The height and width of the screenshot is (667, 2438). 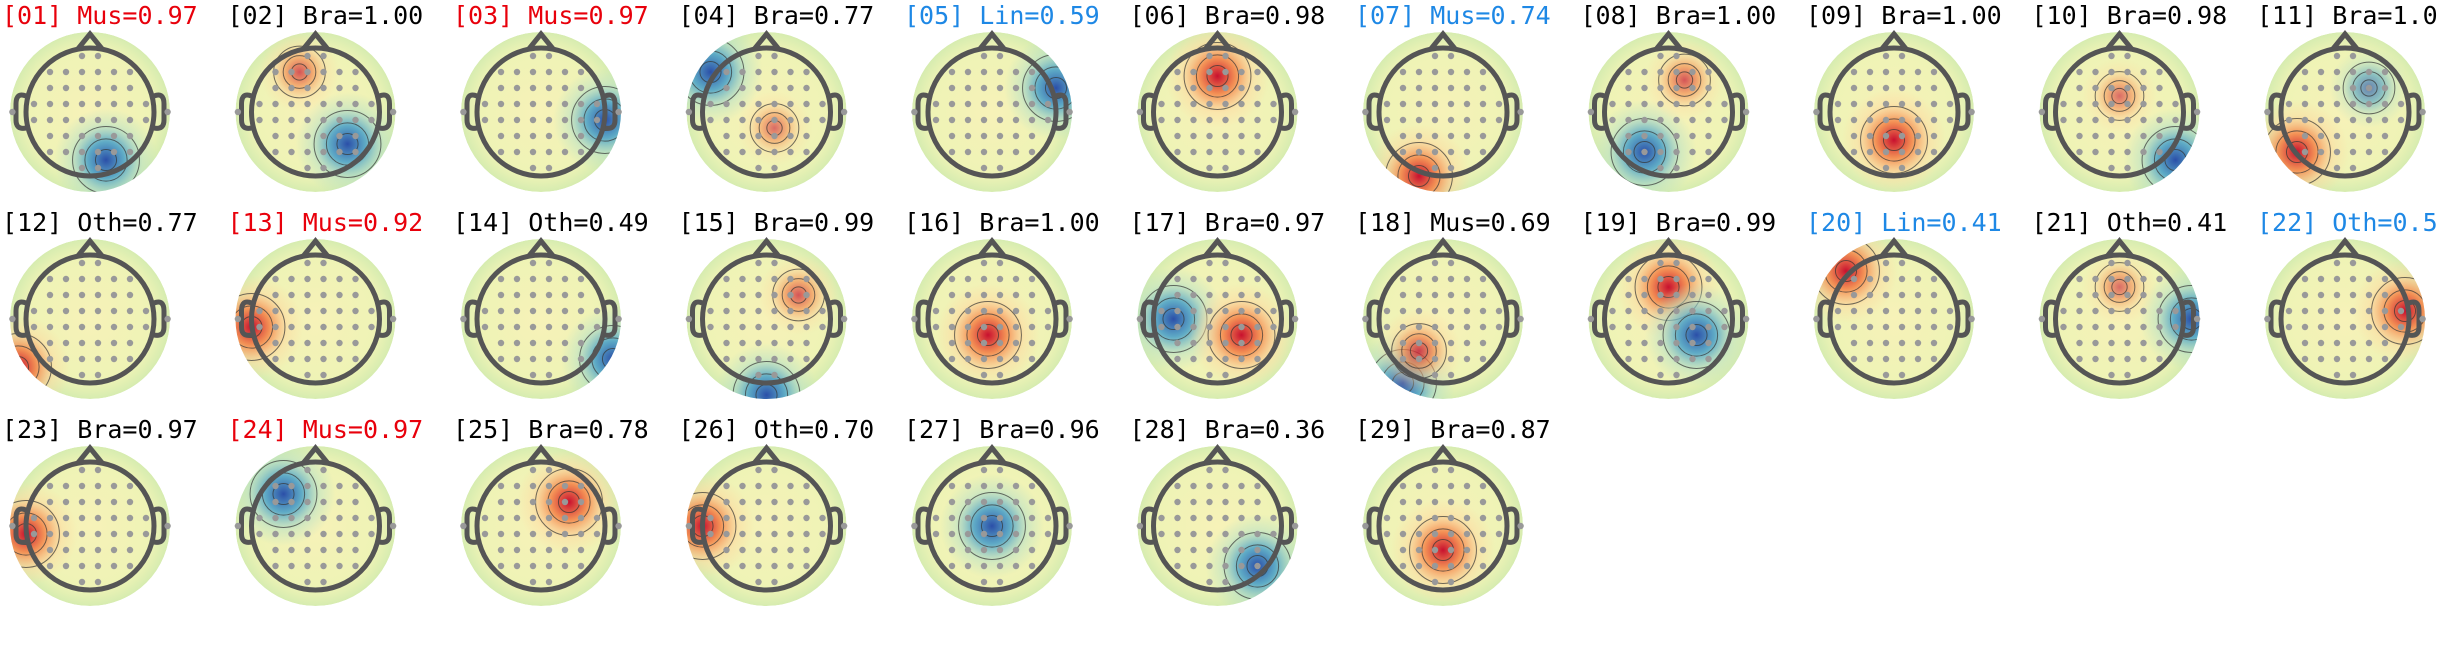 What do you see at coordinates (1217, 455) in the screenshot?
I see `nose` at bounding box center [1217, 455].